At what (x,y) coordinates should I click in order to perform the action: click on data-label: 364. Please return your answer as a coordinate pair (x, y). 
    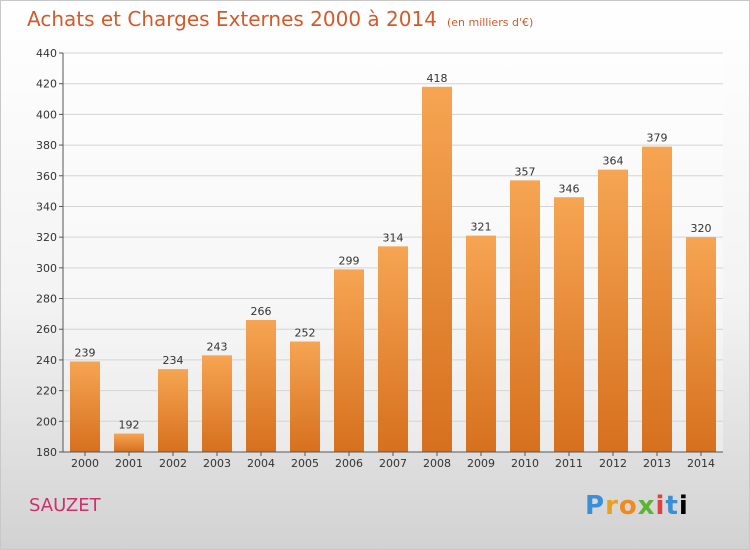
    Looking at the image, I should click on (613, 161).